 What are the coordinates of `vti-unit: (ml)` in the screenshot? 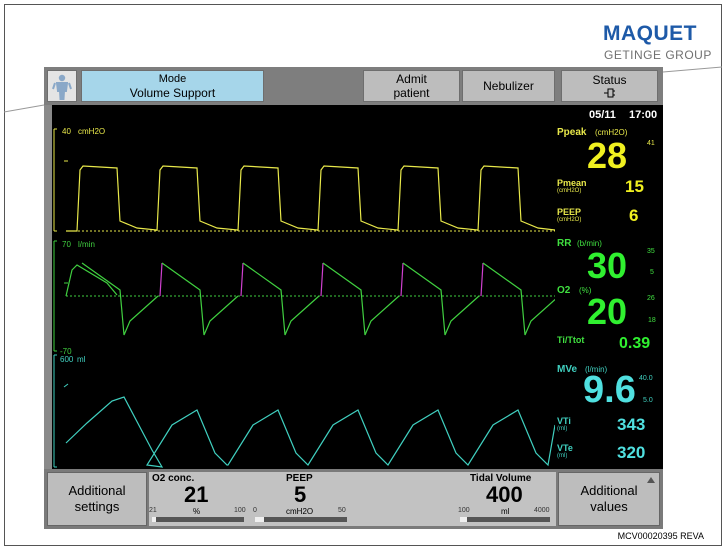 It's located at (562, 429).